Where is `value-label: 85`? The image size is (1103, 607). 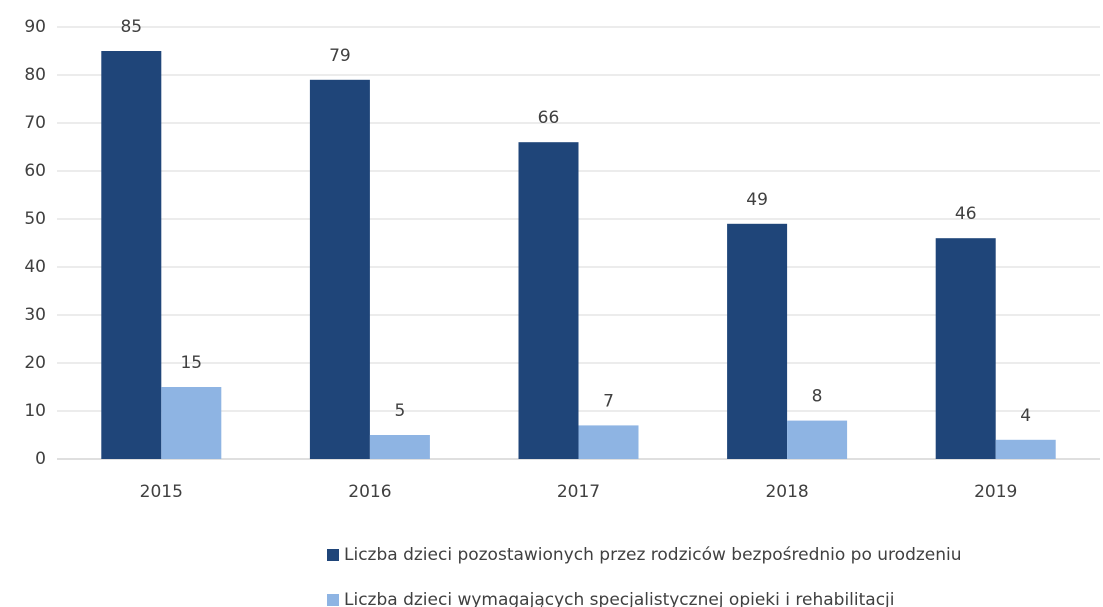
value-label: 85 is located at coordinates (131, 27).